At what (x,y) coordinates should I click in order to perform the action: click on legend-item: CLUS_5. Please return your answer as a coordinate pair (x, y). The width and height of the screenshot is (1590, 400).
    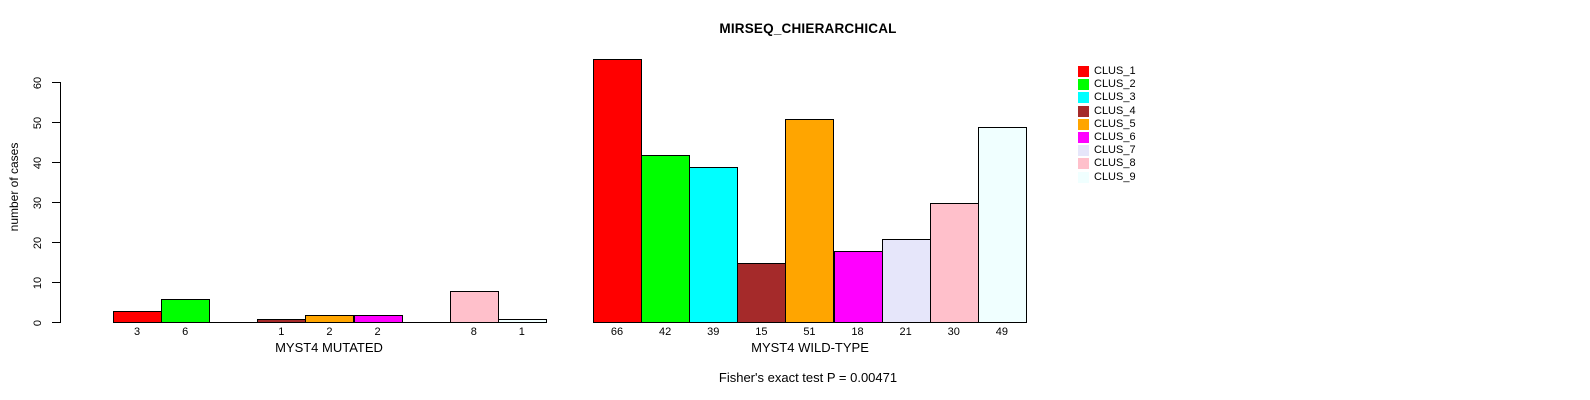
    Looking at the image, I should click on (1107, 123).